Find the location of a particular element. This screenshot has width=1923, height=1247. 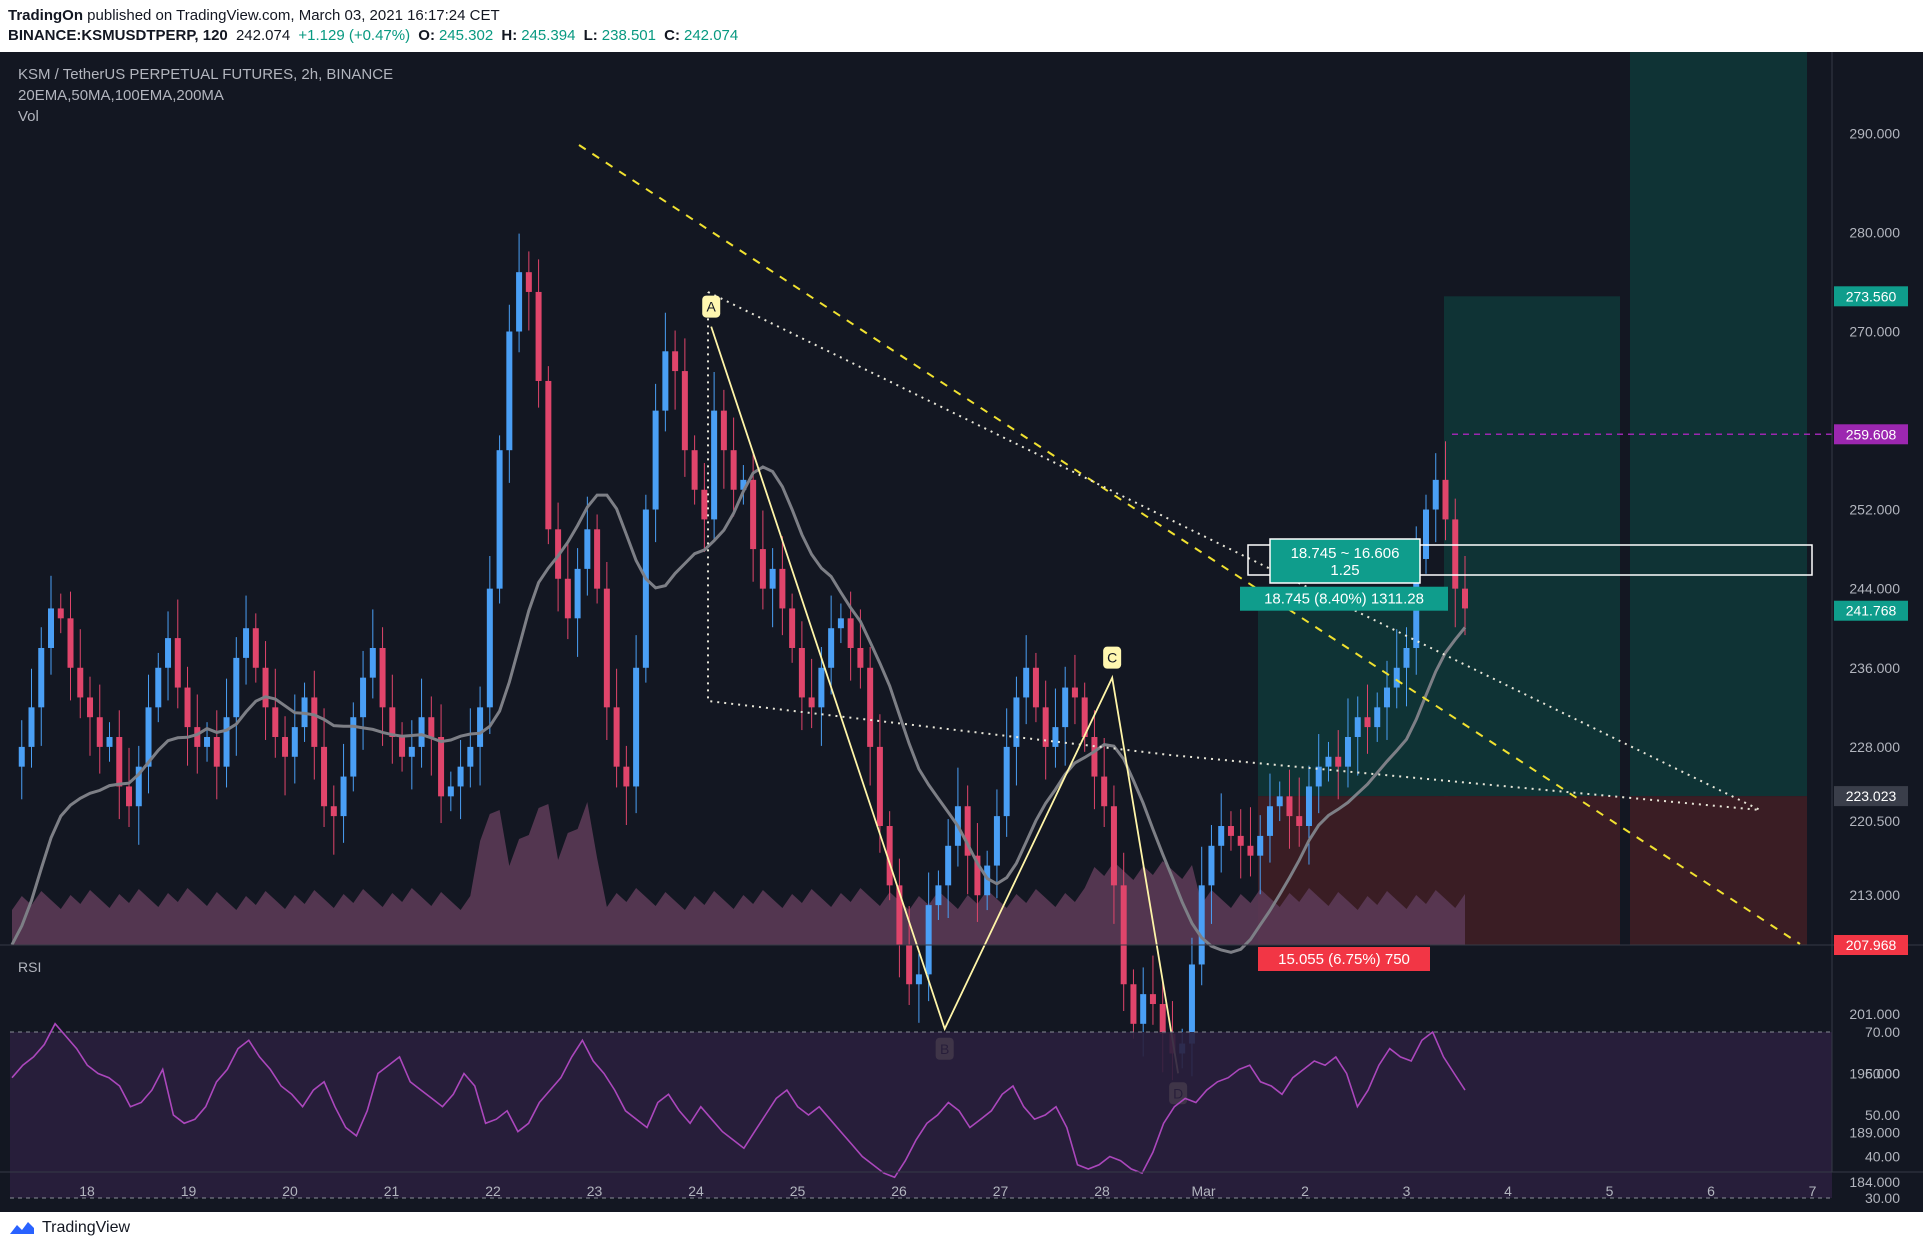

price-tick-label: 236.000 is located at coordinates (1874, 668).